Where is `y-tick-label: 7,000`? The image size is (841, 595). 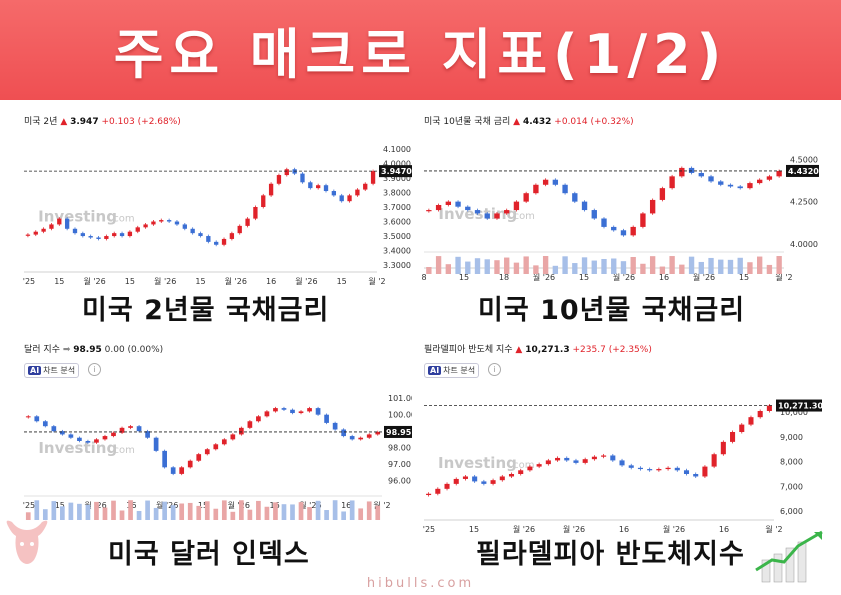 y-tick-label: 7,000 is located at coordinates (791, 486).